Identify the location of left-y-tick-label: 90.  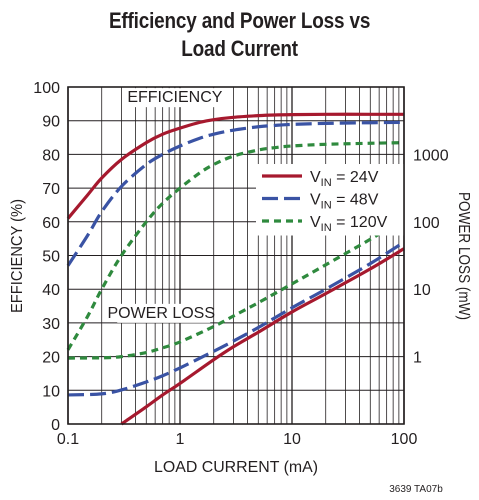
(51, 122).